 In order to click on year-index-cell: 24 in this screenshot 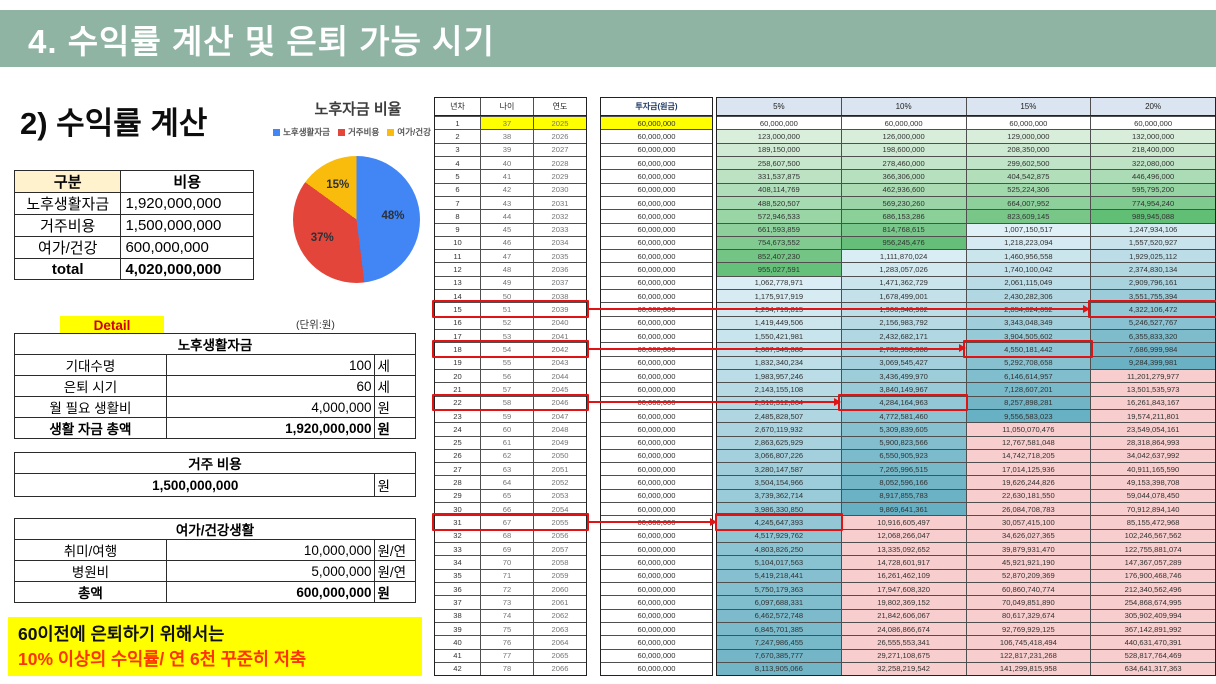, I will do `click(457, 429)`.